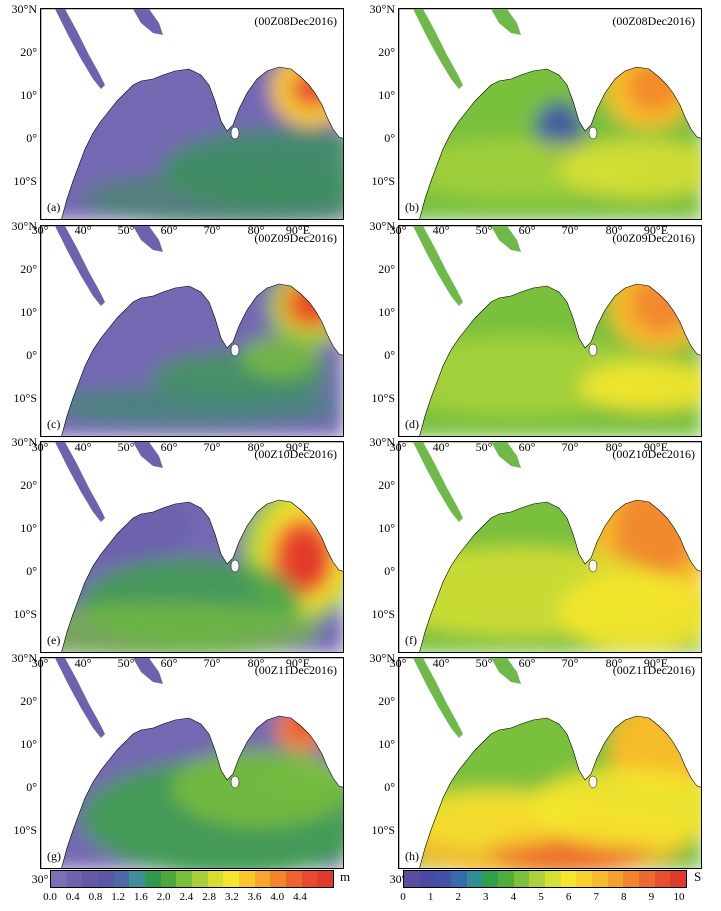 This screenshot has width=721, height=911. I want to click on panel-b: (00Z08Dec2016) (b), so click(550, 114).